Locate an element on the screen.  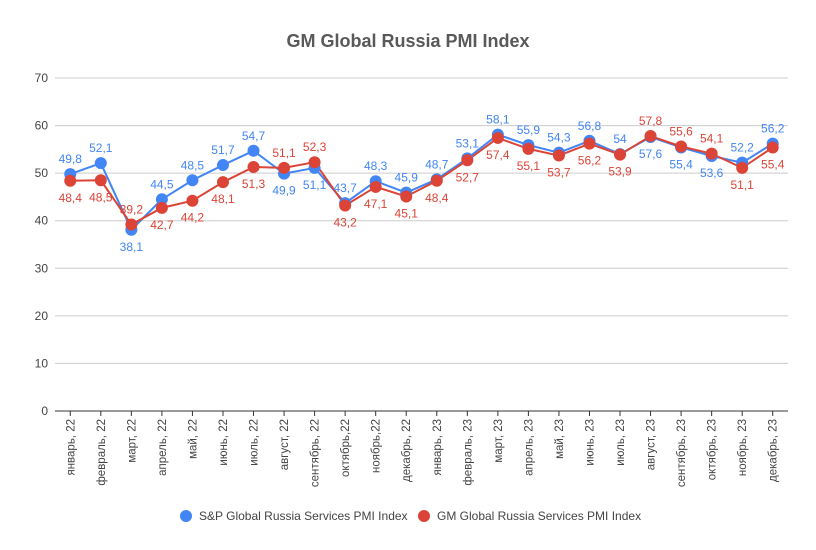
y-tick-label: 40 is located at coordinates (42, 221).